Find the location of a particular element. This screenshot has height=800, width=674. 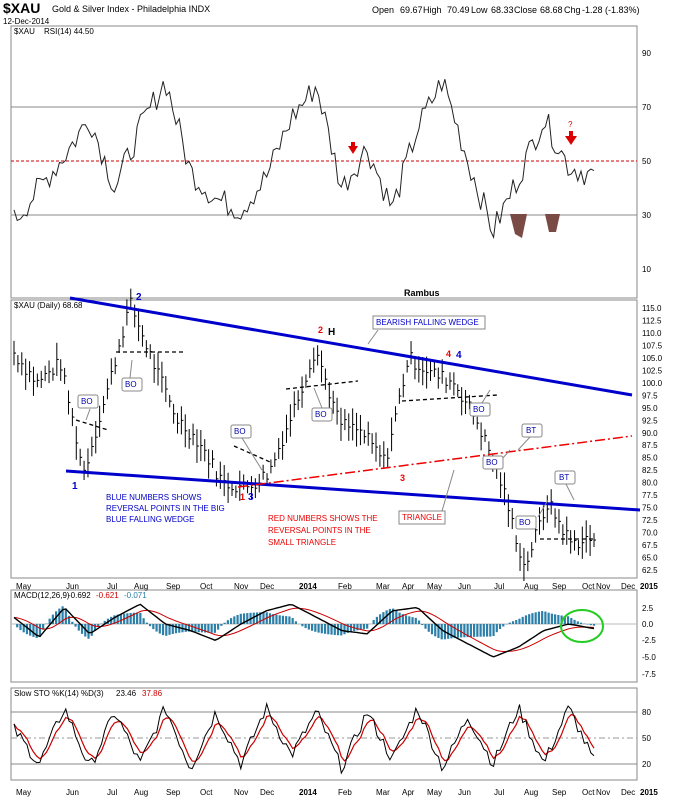

rsi-tick: 30 is located at coordinates (646, 215).